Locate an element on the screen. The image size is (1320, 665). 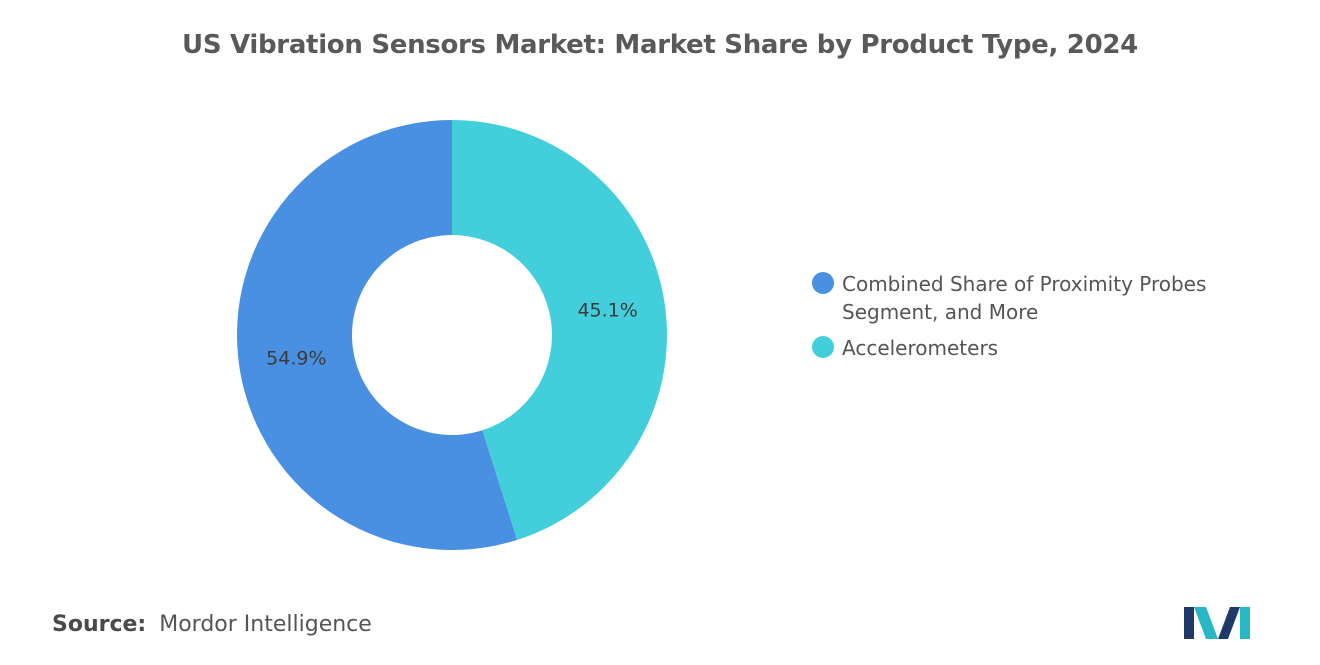
logo-left-diagonal is located at coordinates (1206, 623).